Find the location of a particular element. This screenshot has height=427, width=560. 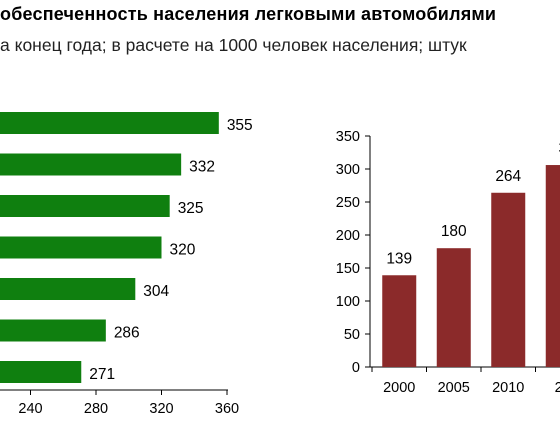

h-bar-label: 332 is located at coordinates (202, 167).